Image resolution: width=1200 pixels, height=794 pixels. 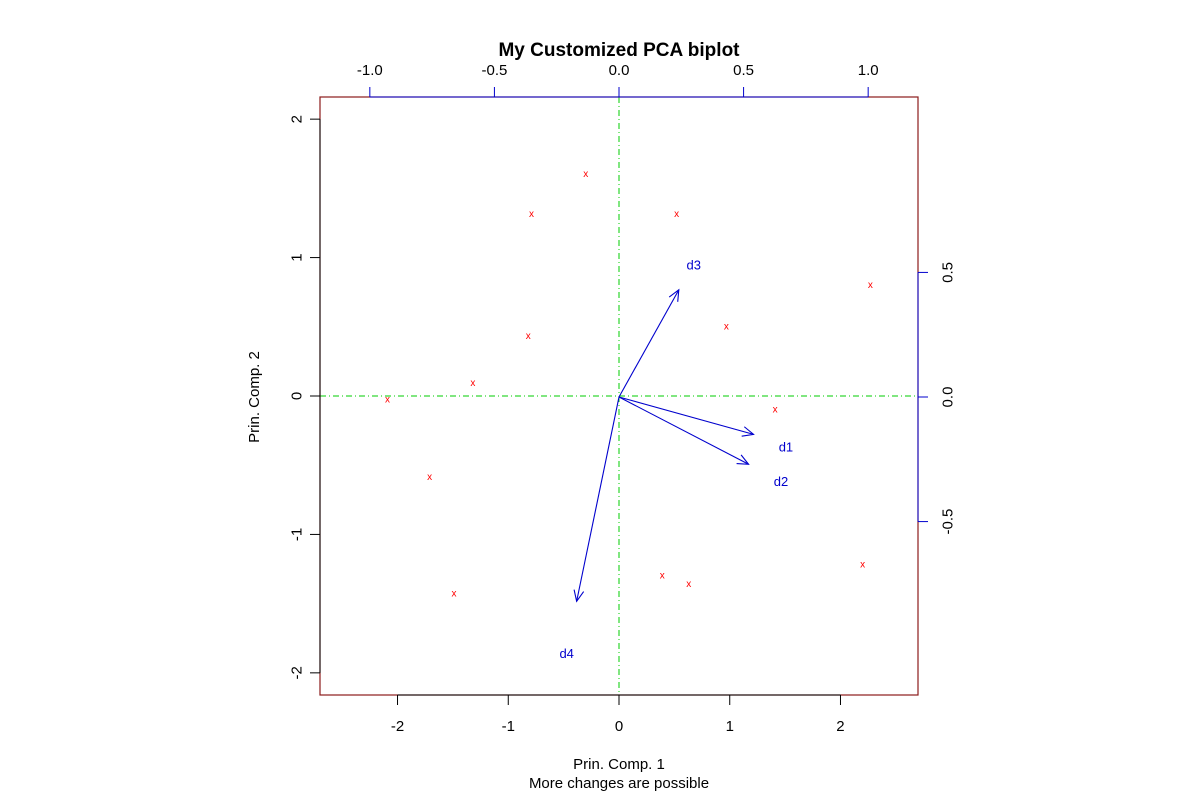 What do you see at coordinates (297, 119) in the screenshot?
I see `y-tick-label: 2` at bounding box center [297, 119].